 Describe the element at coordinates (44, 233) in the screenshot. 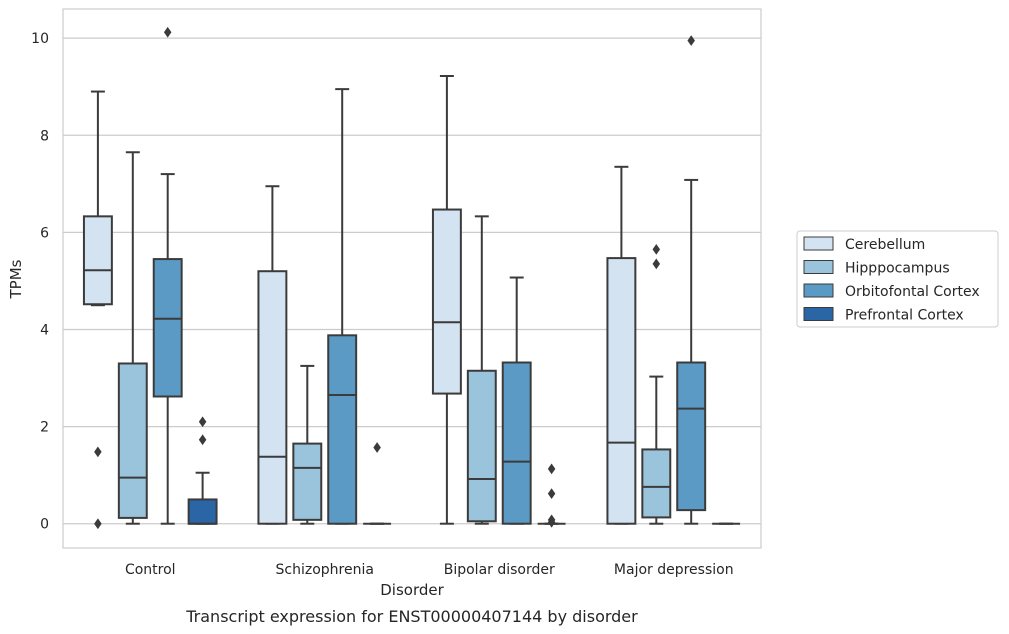

I see `y-tick-label: 6` at that location.